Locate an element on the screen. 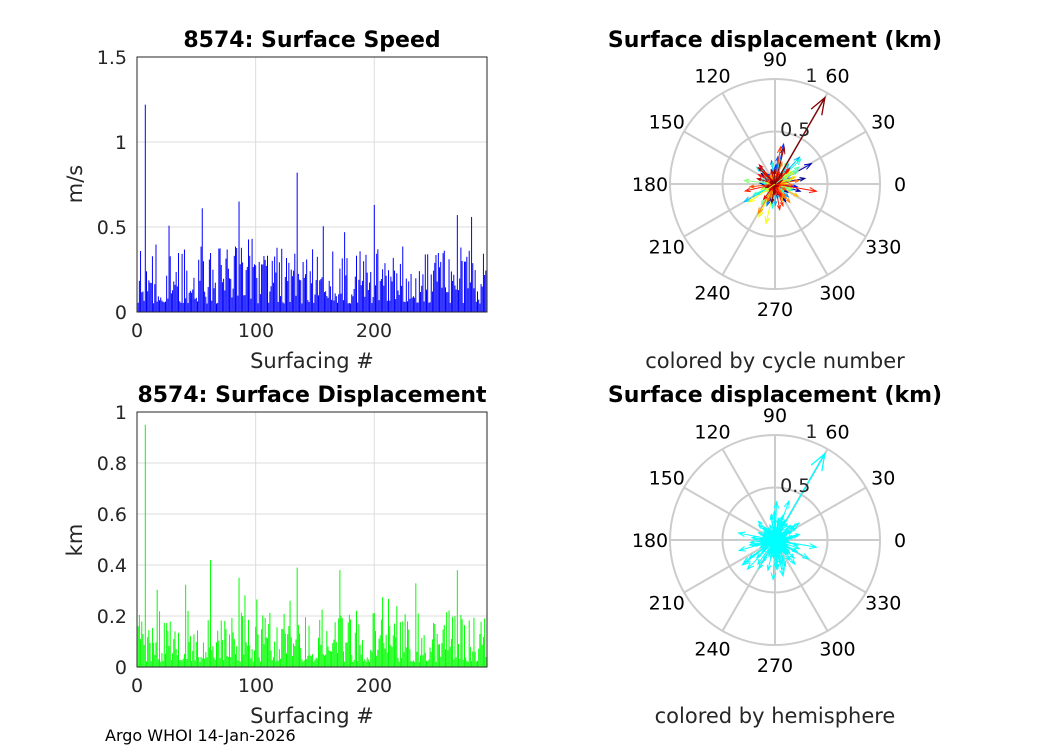  disp-ylabel: km is located at coordinates (75, 540).